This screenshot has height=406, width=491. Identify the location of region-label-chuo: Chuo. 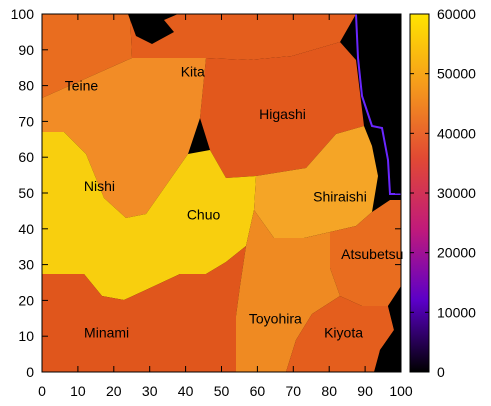
(204, 214).